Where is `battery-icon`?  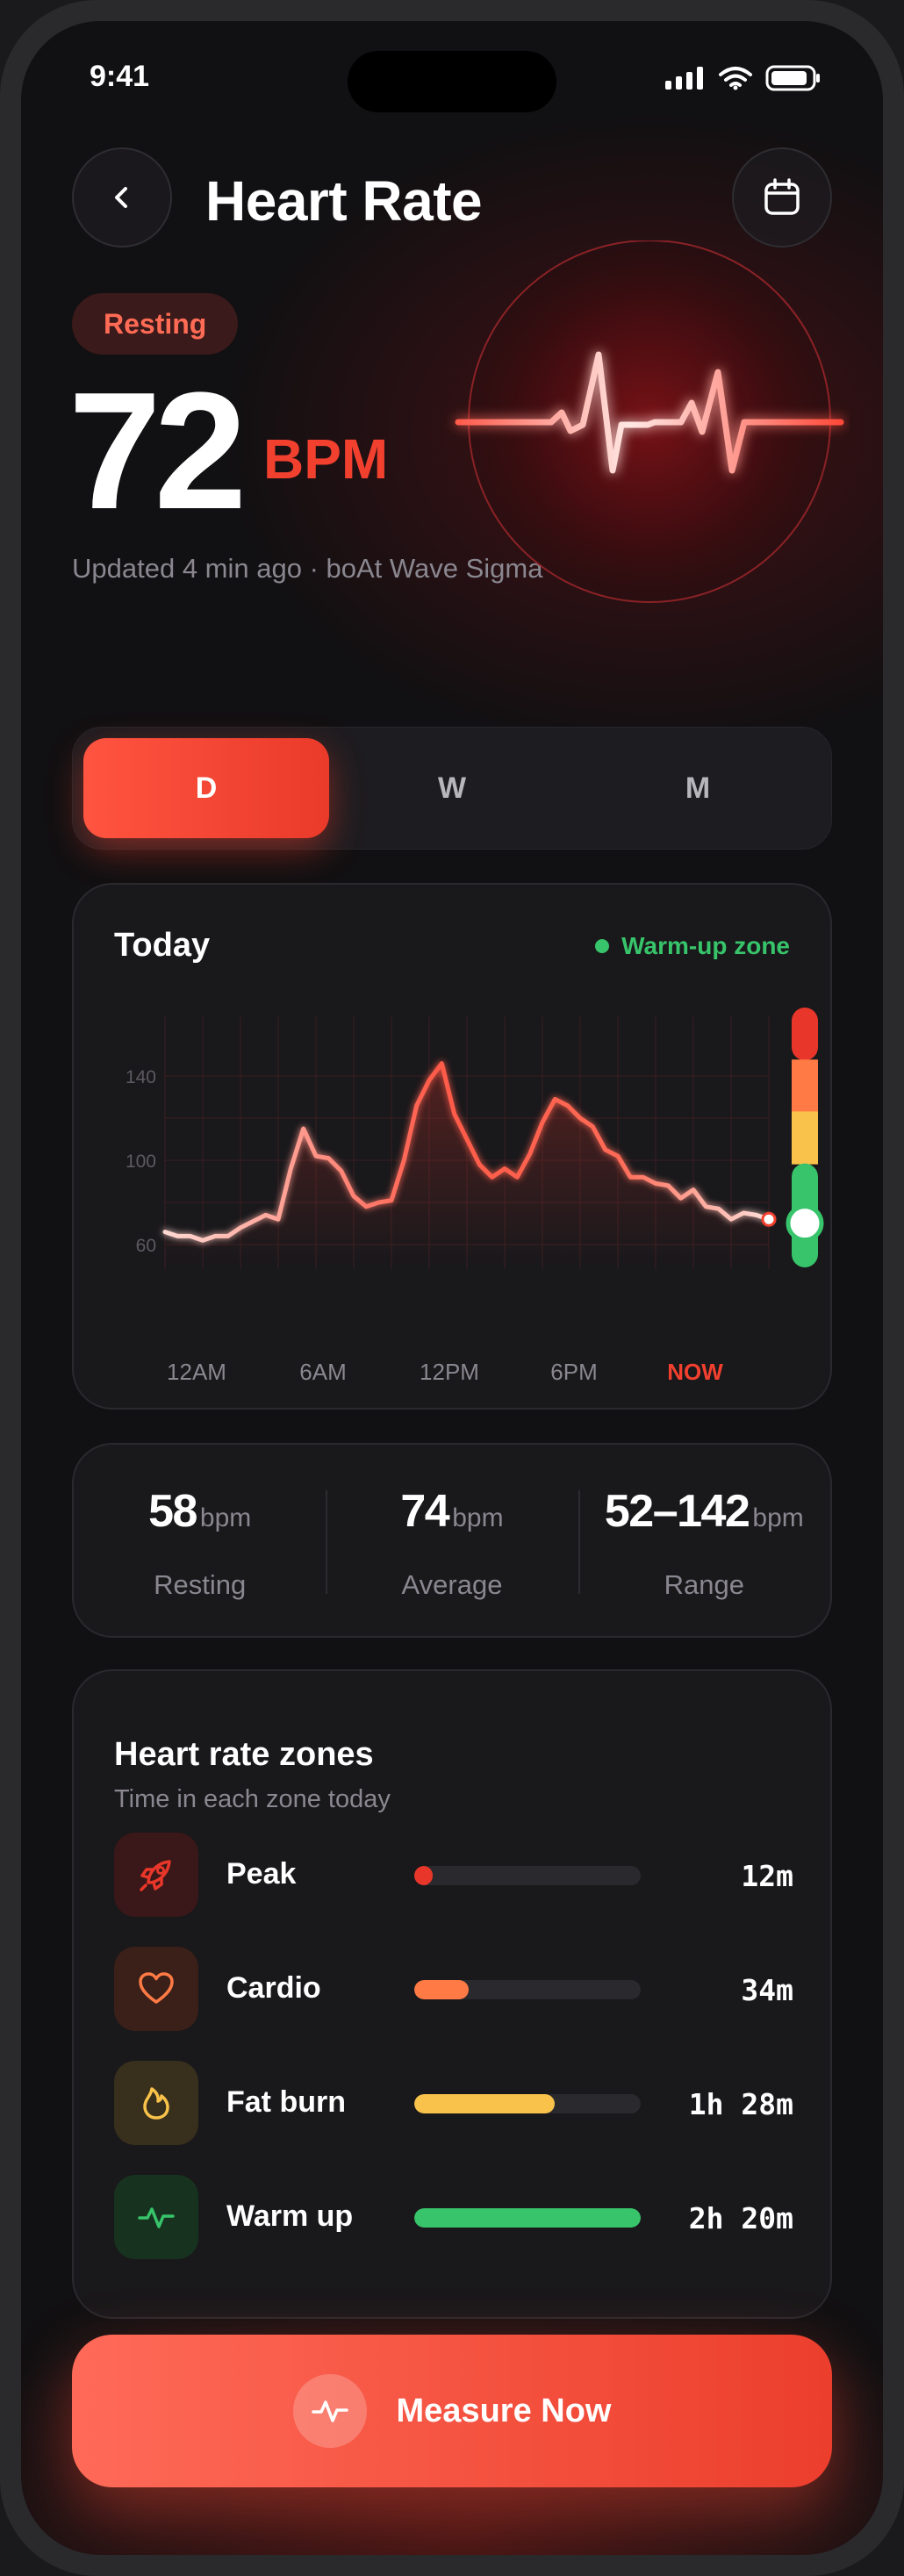
battery-icon is located at coordinates (792, 78).